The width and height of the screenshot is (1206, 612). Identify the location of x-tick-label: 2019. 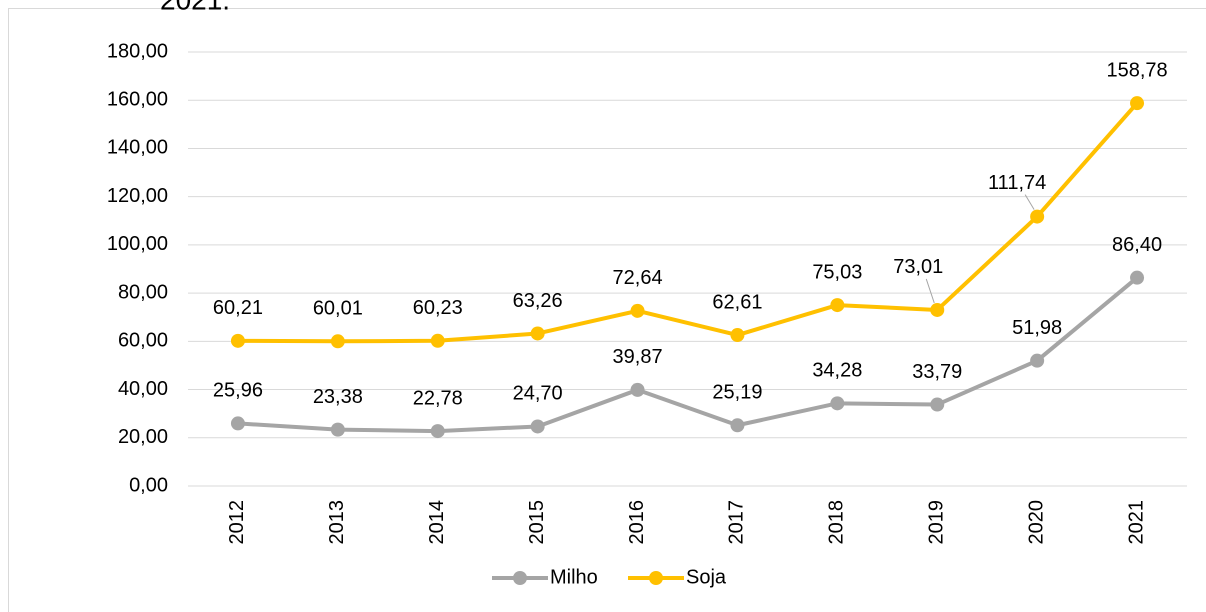
(937, 522).